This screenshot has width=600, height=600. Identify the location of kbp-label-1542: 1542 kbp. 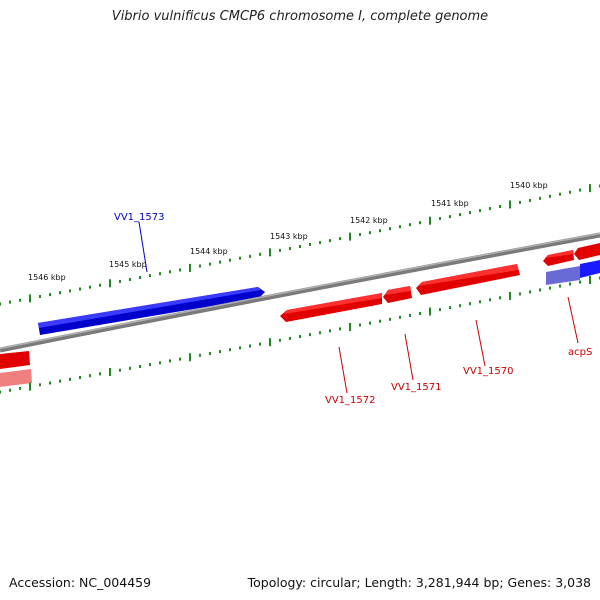
(369, 220).